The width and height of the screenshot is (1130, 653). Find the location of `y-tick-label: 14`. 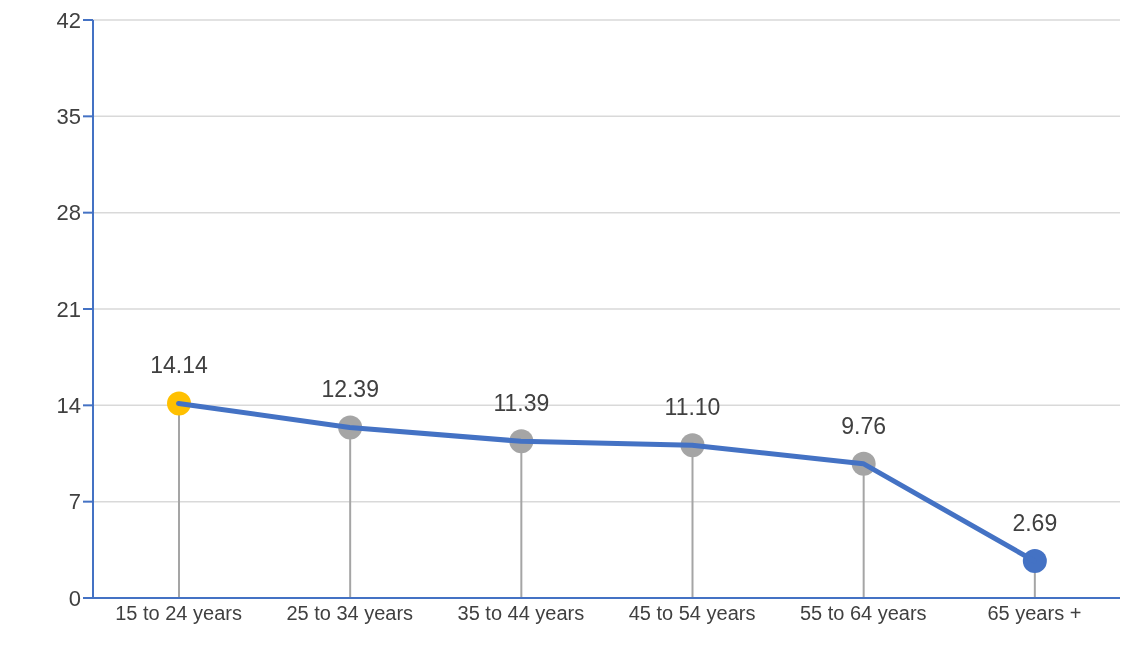

y-tick-label: 14 is located at coordinates (68, 406).